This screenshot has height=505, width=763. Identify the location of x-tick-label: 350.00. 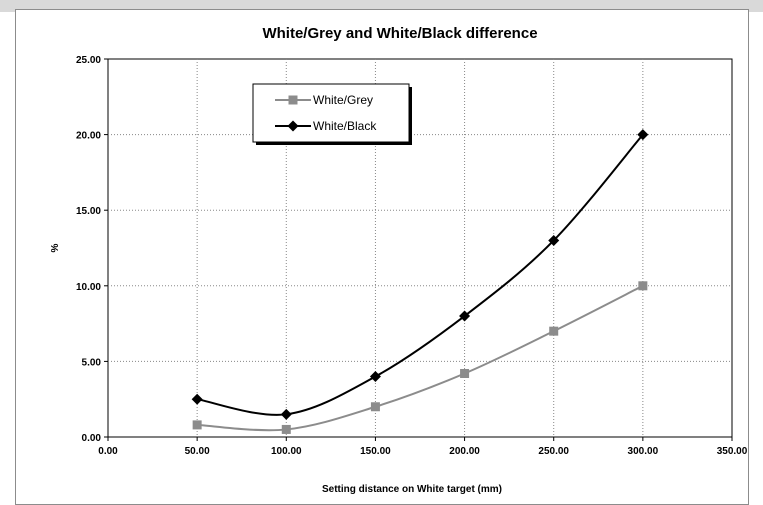
(732, 451).